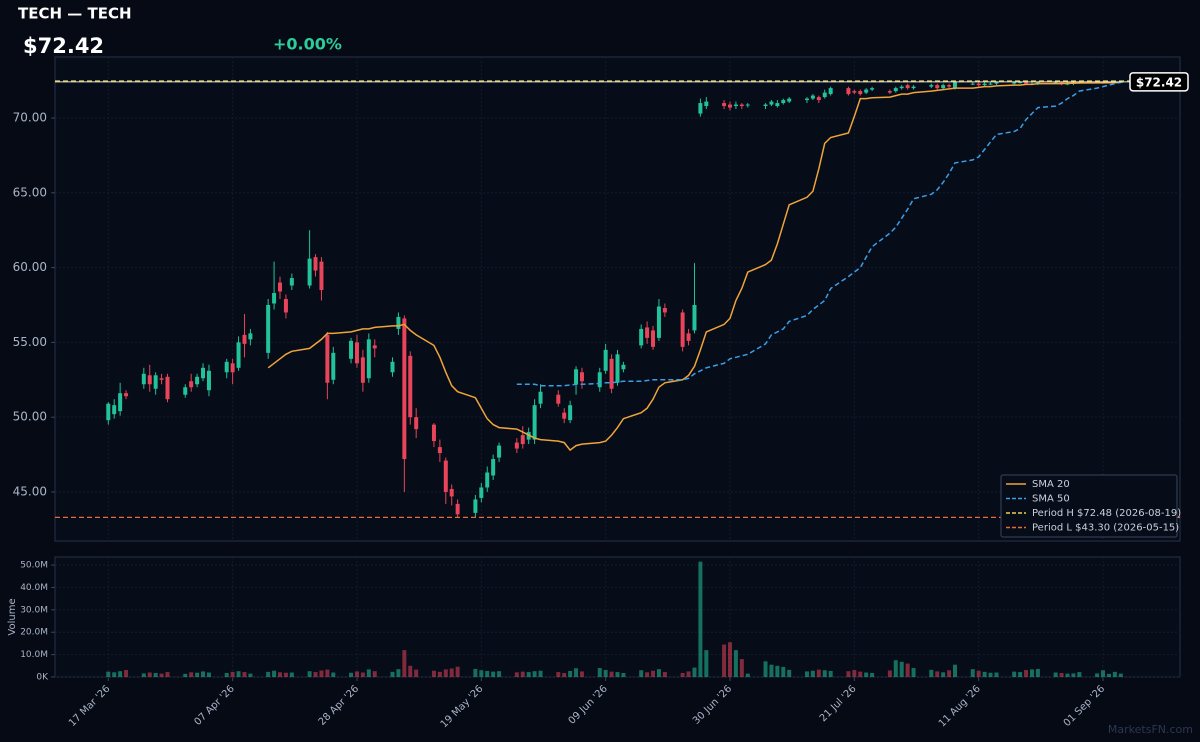  What do you see at coordinates (1089, 506) in the screenshot?
I see `legend` at bounding box center [1089, 506].